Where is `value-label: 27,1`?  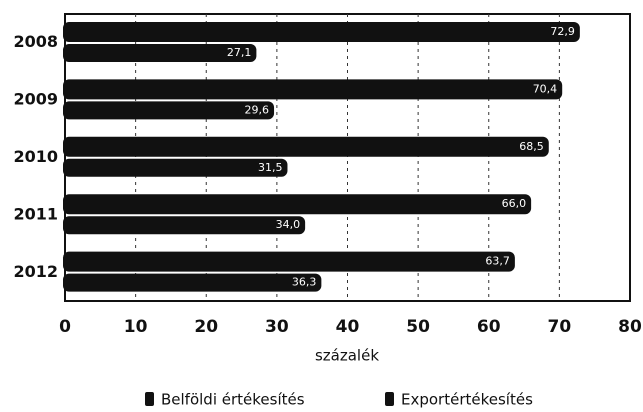 value-label: 27,1 is located at coordinates (239, 52).